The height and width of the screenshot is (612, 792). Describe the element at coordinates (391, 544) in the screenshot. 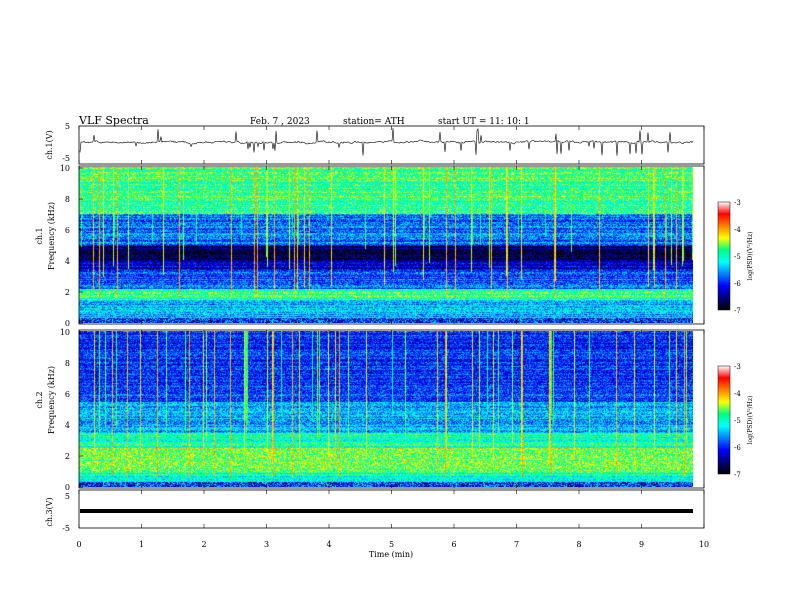

I see `time-tick-label: 5` at that location.